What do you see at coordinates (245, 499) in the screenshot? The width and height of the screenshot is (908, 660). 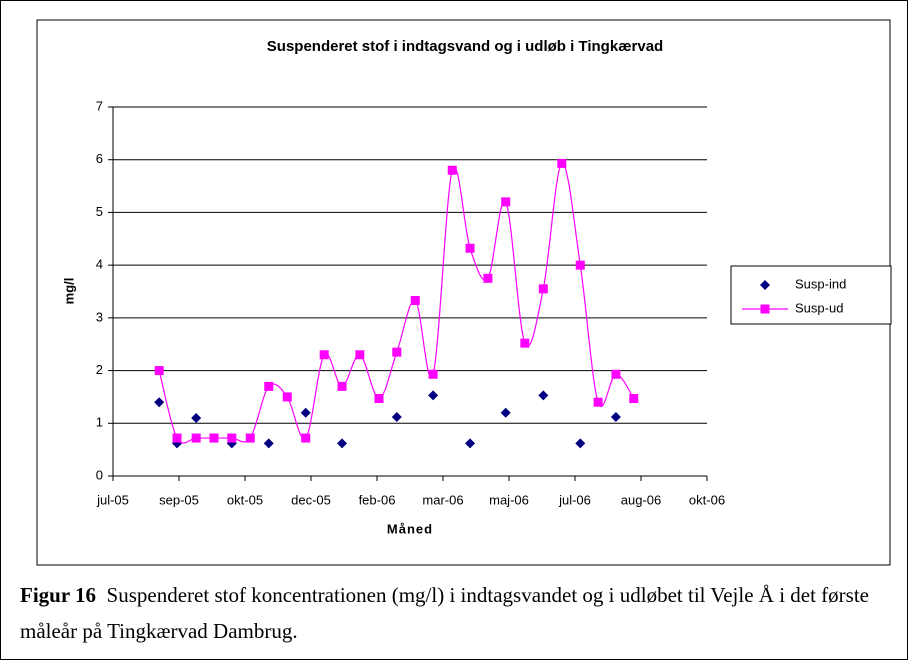 I see `x-tick-label: okt-05` at bounding box center [245, 499].